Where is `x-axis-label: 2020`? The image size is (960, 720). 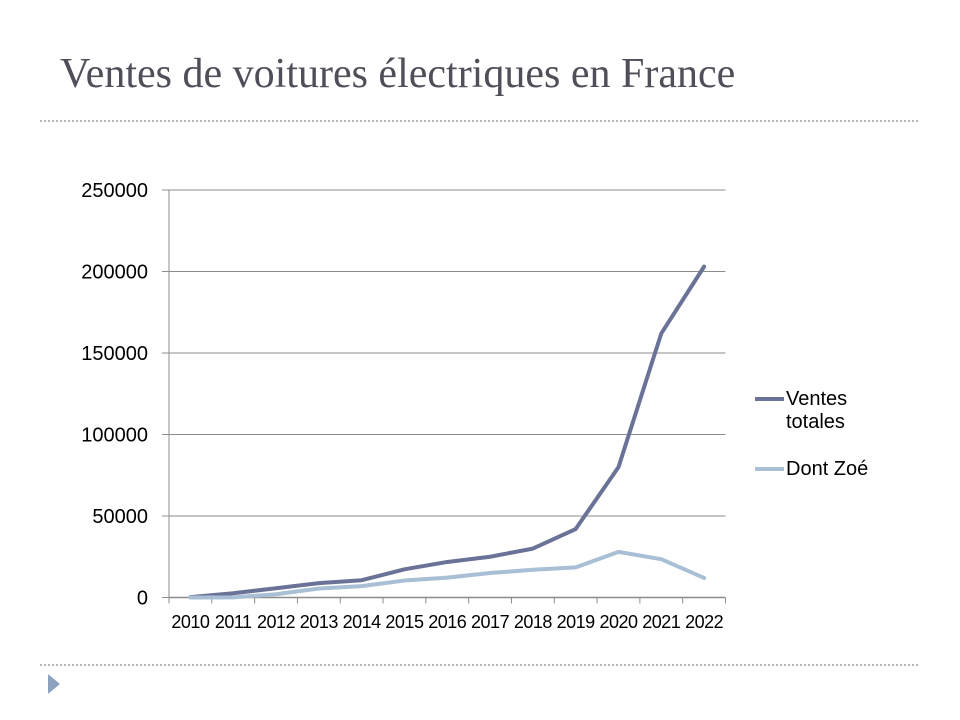 x-axis-label: 2020 is located at coordinates (618, 622).